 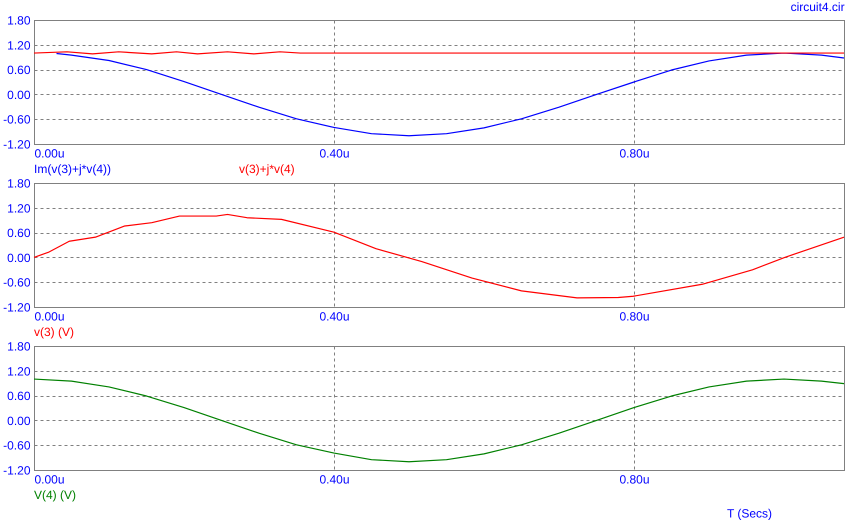 What do you see at coordinates (55, 495) in the screenshot?
I see `text: V(4) (V)` at bounding box center [55, 495].